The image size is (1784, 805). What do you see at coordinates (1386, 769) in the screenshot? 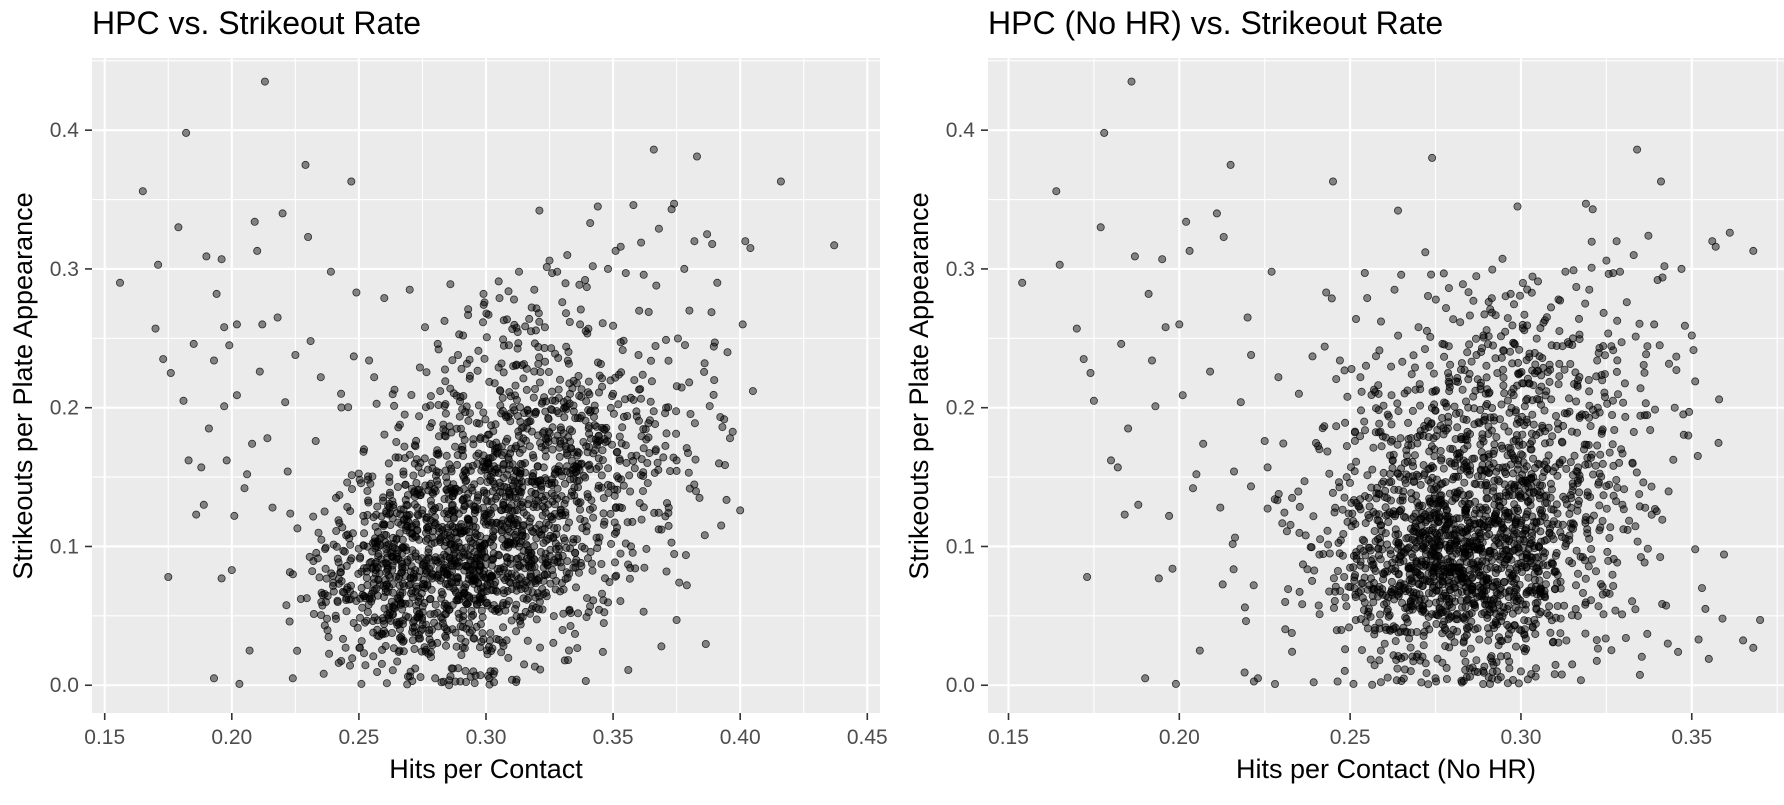
I see `x-axis-title: Hits per Contact (No HR)` at bounding box center [1386, 769].